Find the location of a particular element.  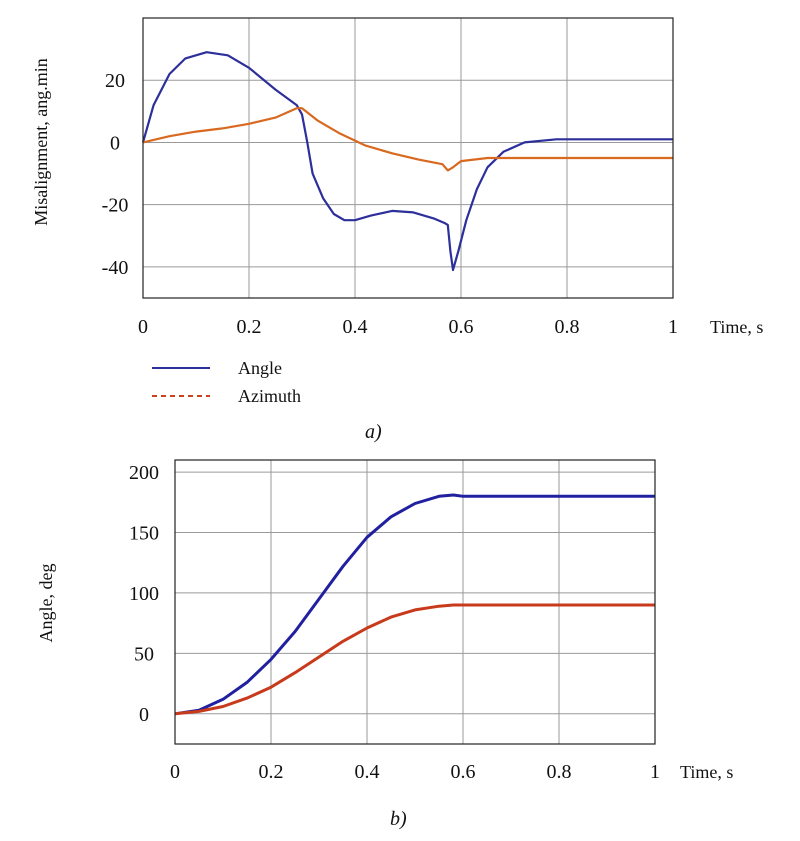

chart-b-y-ticks: 200 150 100 50 0 is located at coordinates (144, 594).